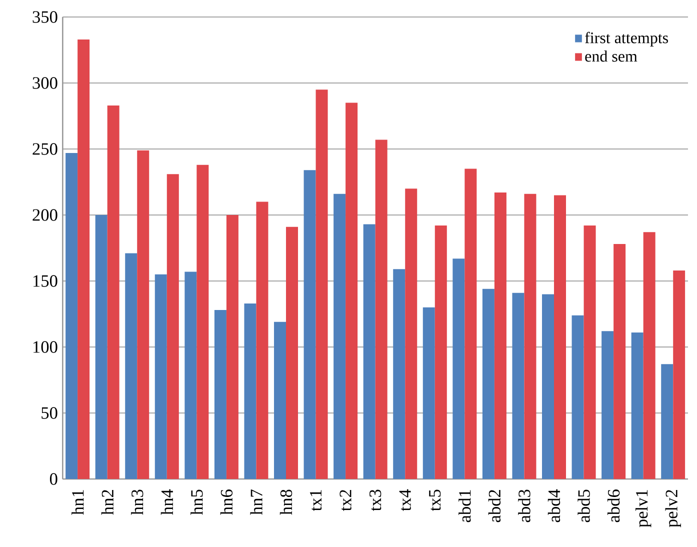  Describe the element at coordinates (45, 215) in the screenshot. I see `y-tick-label: 200` at that location.